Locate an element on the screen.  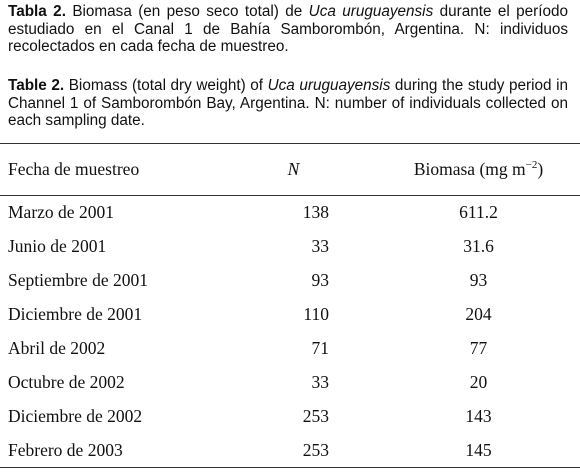
table-cell: Febrero de 2003 is located at coordinates (65, 449).